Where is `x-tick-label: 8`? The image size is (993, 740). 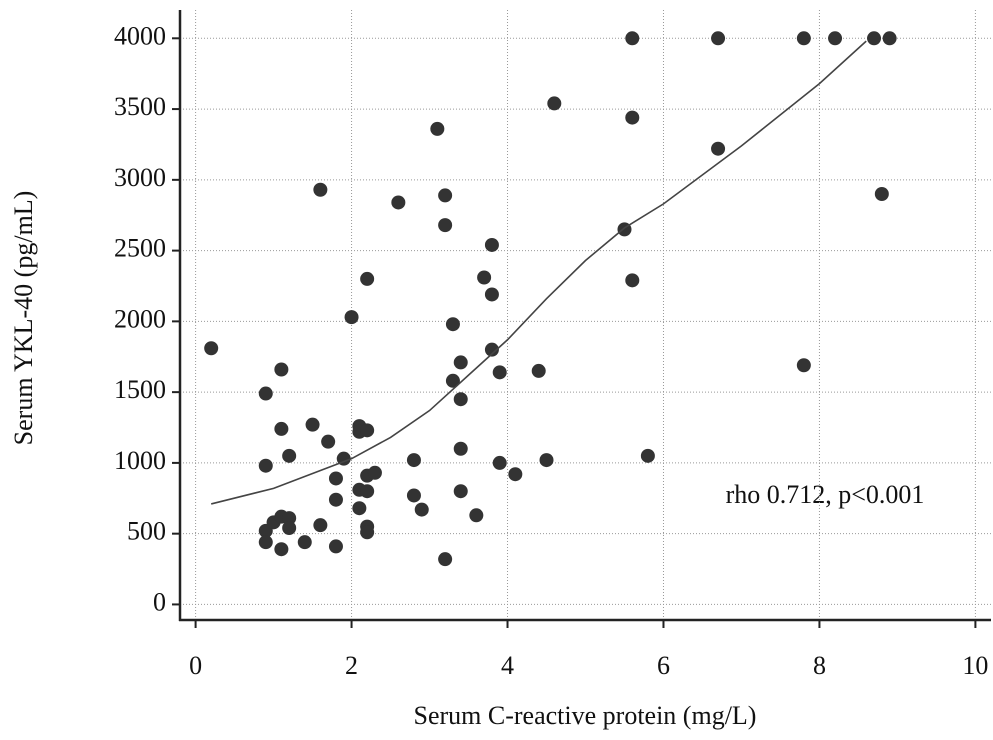 x-tick-label: 8 is located at coordinates (819, 665).